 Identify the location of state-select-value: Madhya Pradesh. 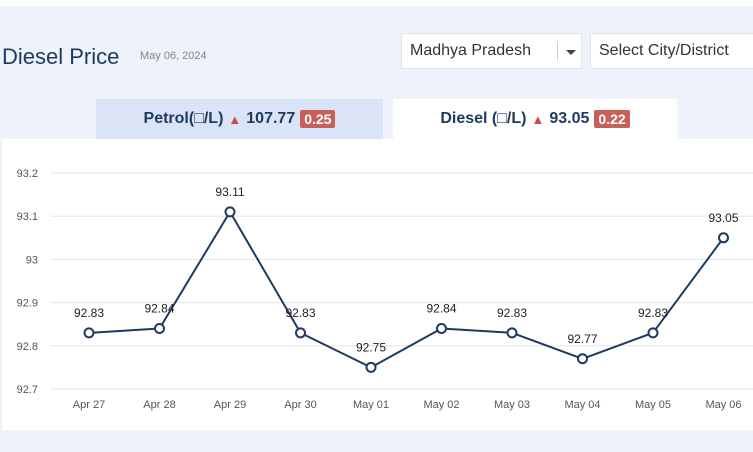
(470, 50).